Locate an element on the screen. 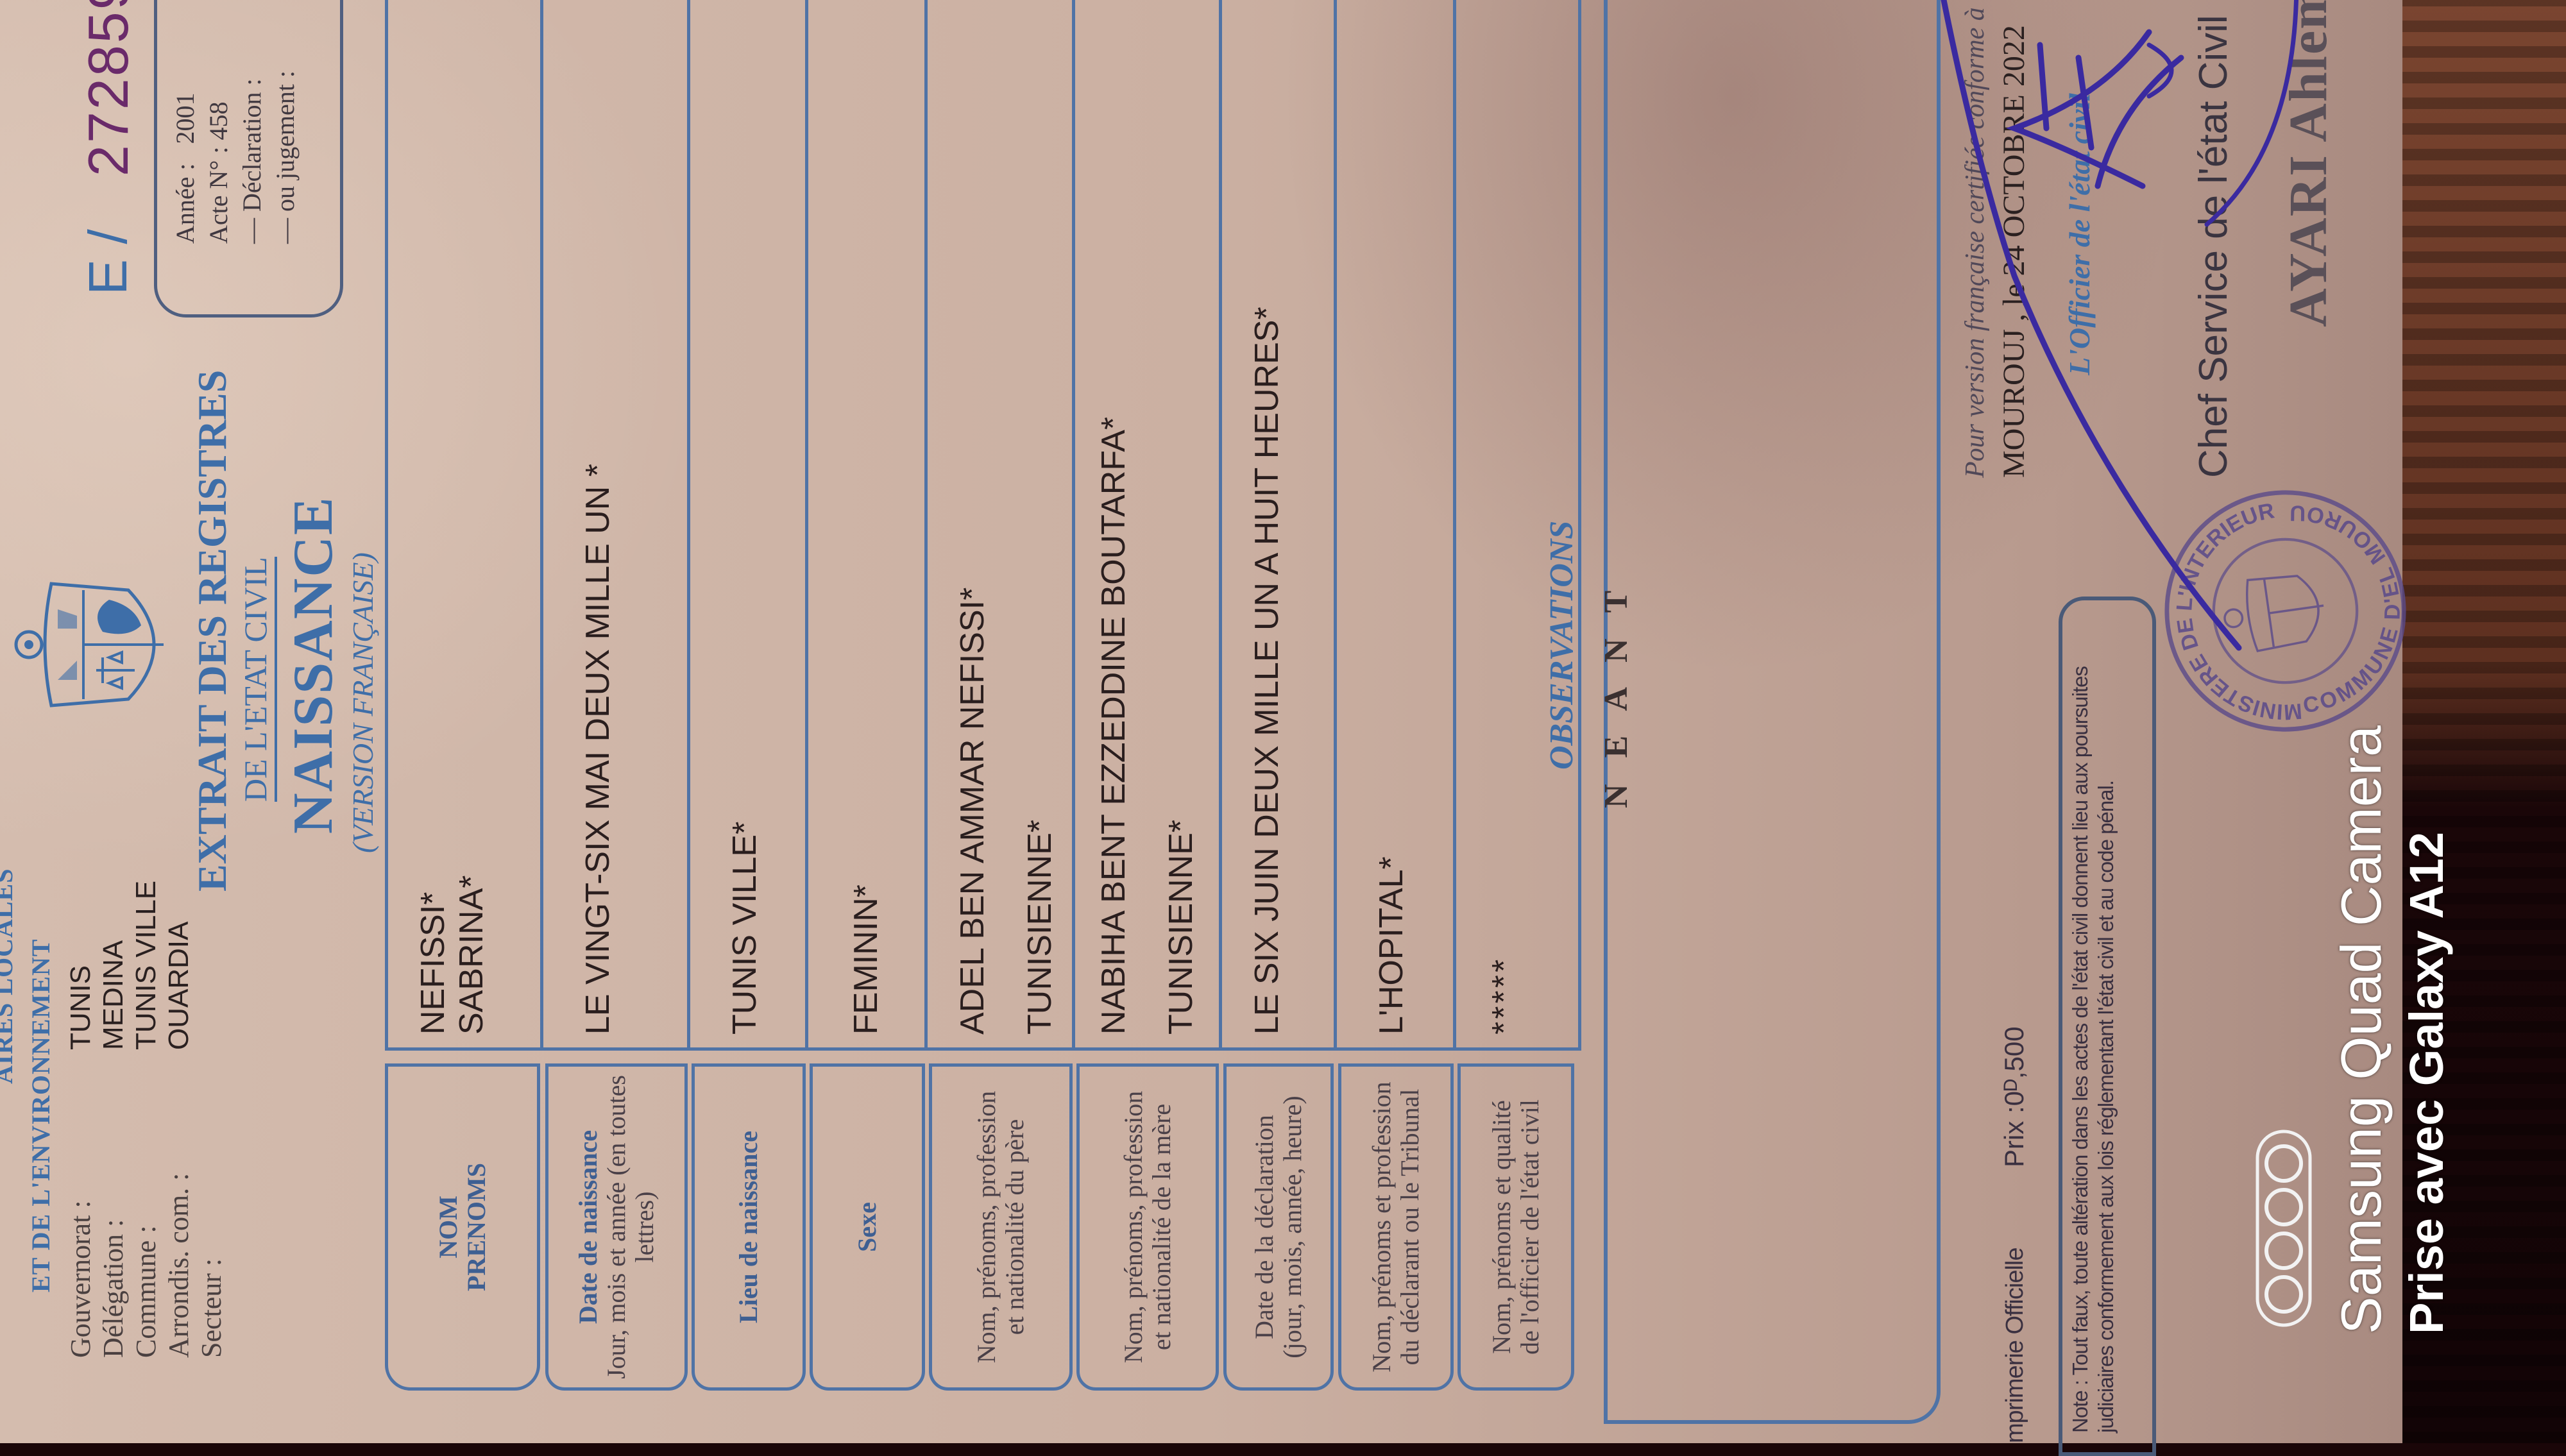  commune-value: TUNIS VILLE is located at coordinates (146, 965).